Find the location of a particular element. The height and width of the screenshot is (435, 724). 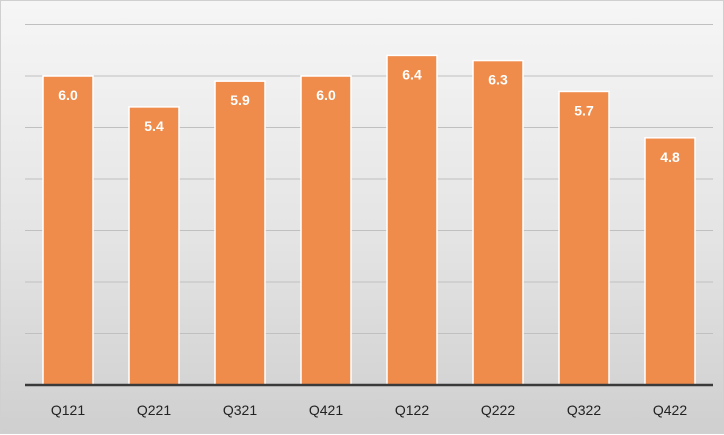

x-tick-labels: Q121 Q221 Q321 Q421 Q122 Q222 Q322 Q422 is located at coordinates (369, 410).